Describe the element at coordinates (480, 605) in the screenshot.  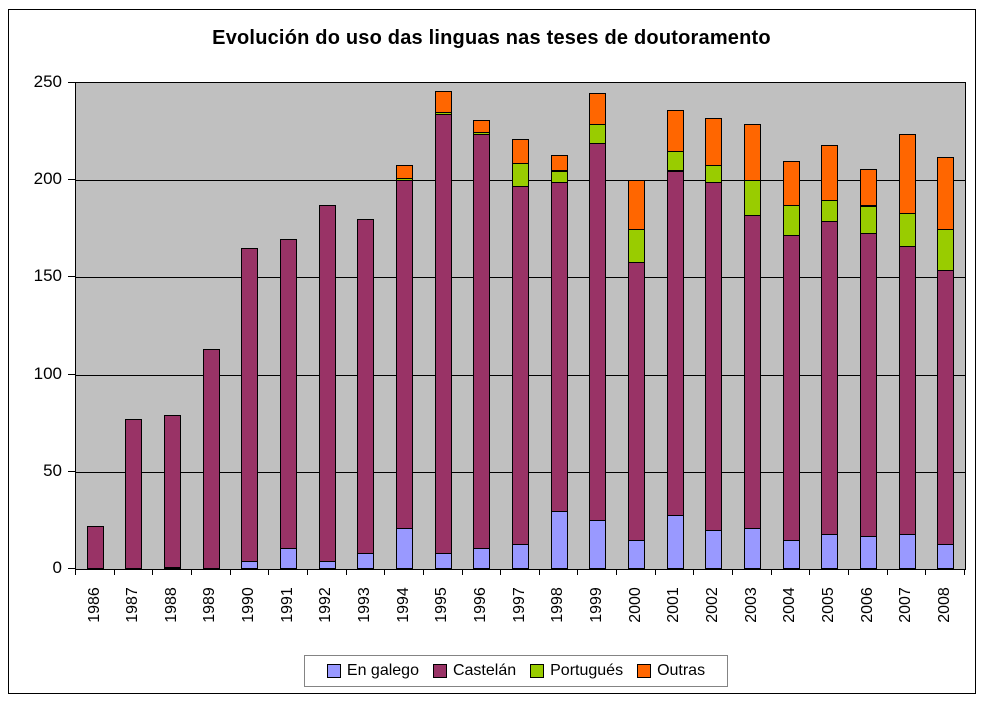
I see `x-axis-label-text-1996: 1996` at that location.